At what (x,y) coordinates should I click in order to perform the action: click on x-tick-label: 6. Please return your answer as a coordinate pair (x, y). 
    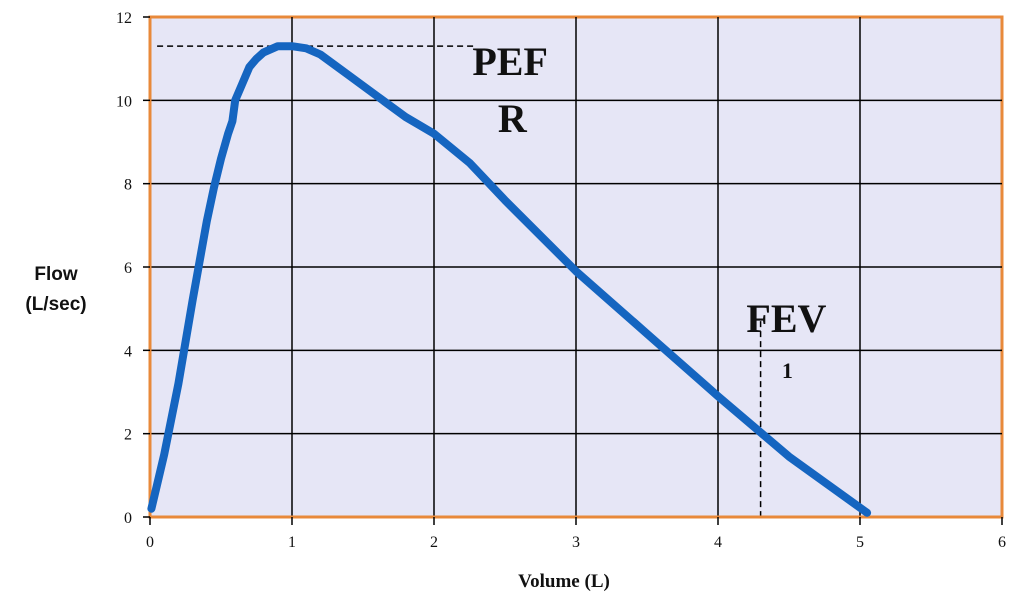
    Looking at the image, I should click on (1002, 542).